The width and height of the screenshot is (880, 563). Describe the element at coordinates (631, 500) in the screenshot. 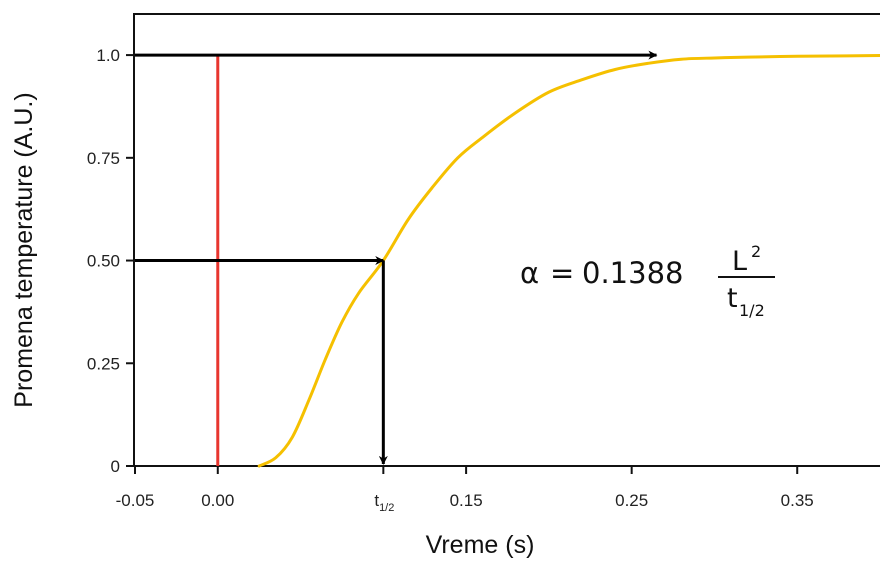

I see `x-tick-label: 0.25` at that location.